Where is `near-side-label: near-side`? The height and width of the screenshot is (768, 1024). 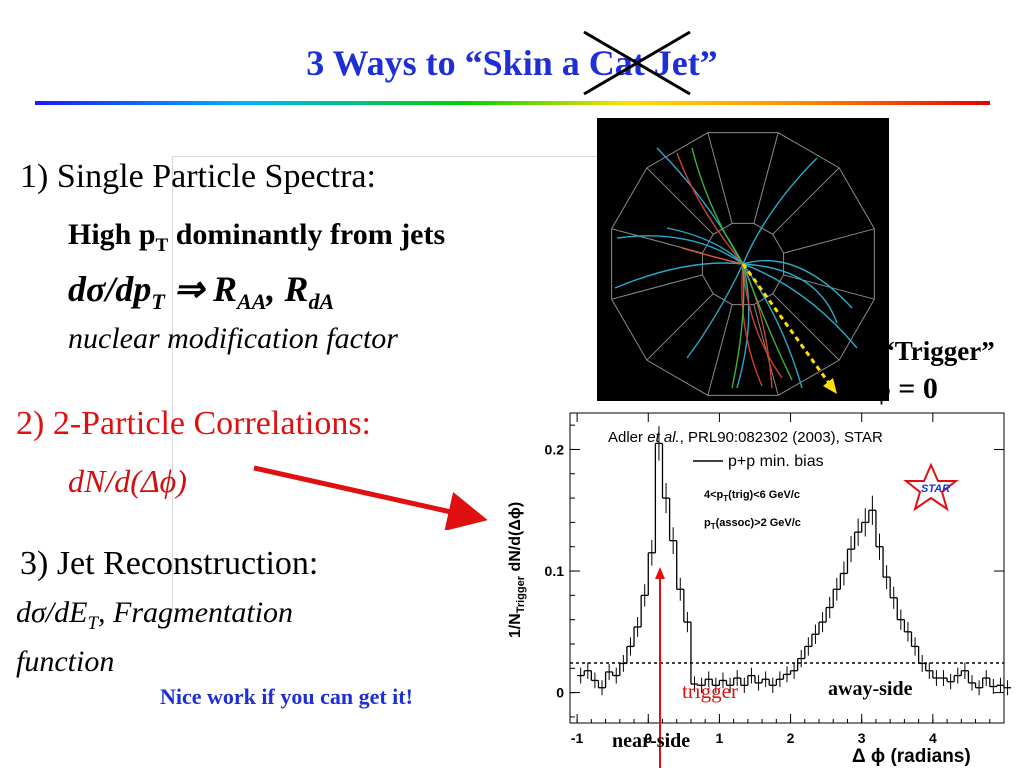 near-side-label: near-side is located at coordinates (651, 741).